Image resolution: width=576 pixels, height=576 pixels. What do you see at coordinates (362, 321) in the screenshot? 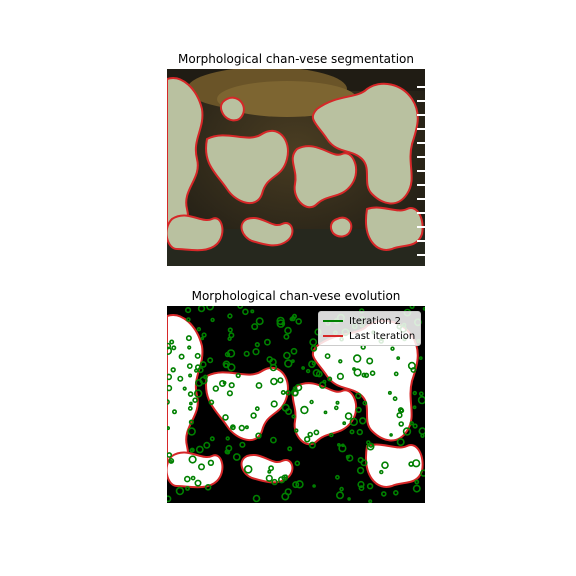
I see `legend-item-iteration-2: Iteration 2` at bounding box center [362, 321].